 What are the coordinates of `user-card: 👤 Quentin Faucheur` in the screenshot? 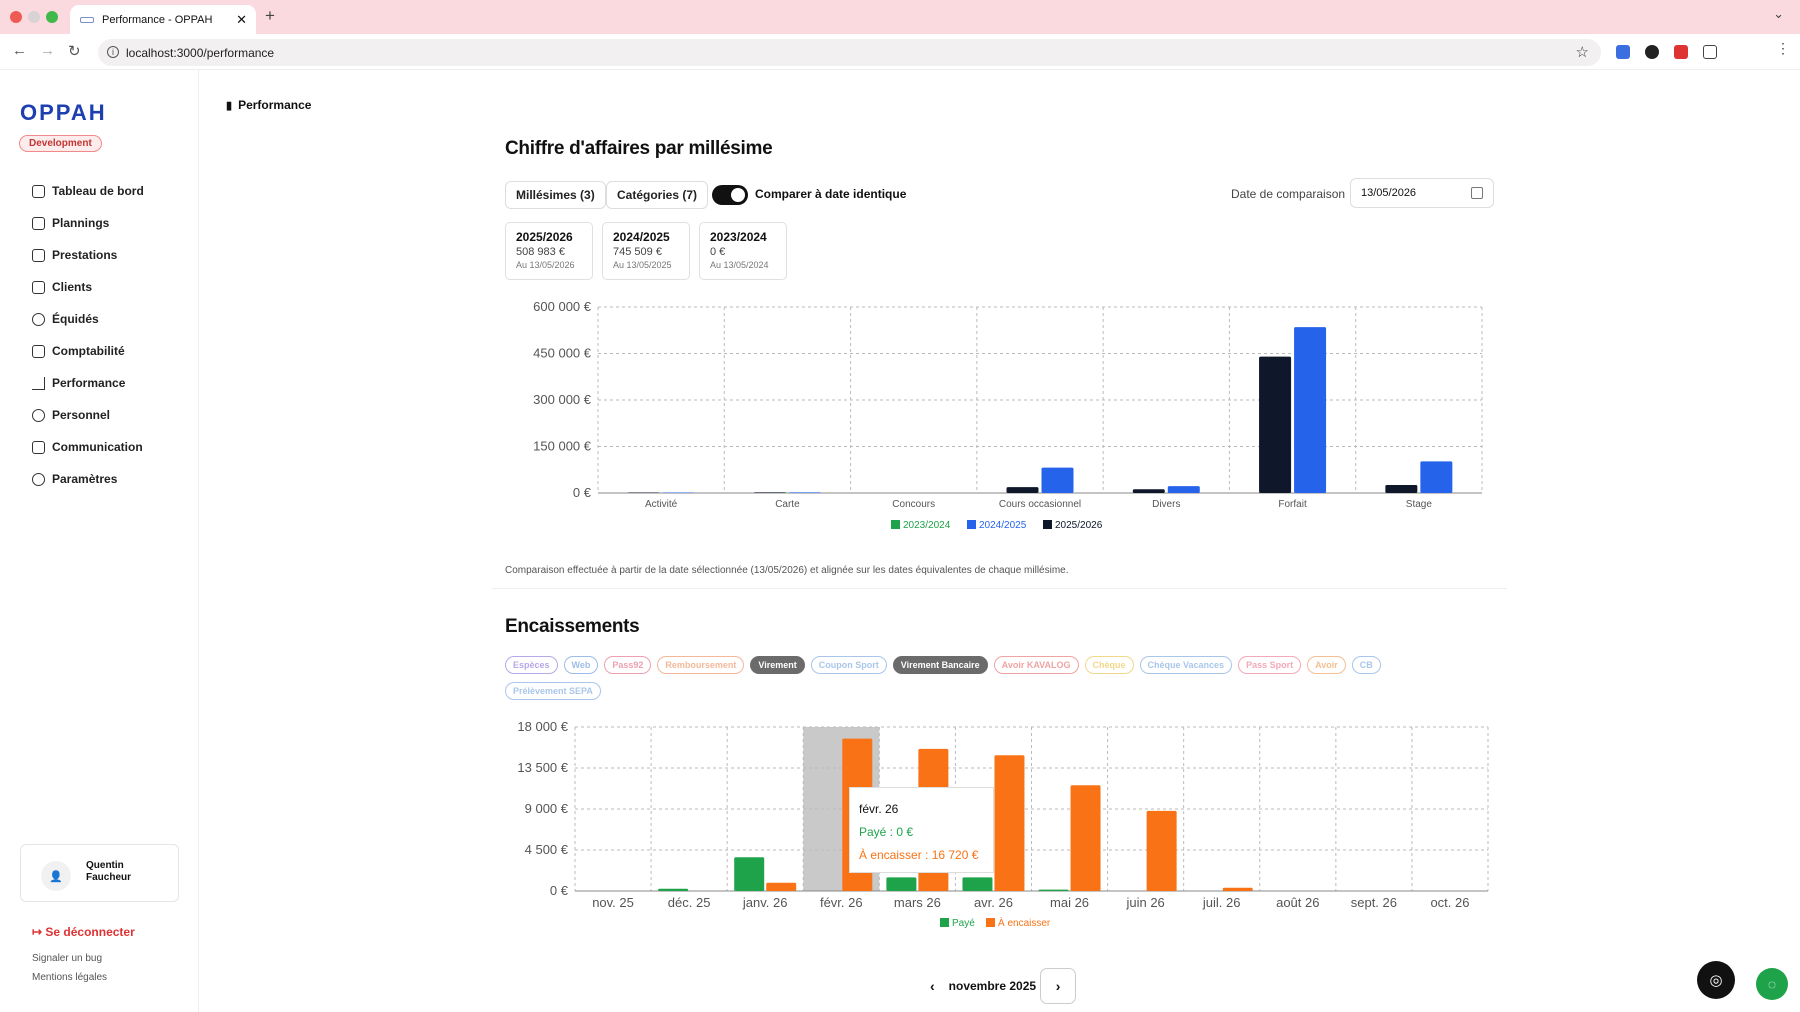 It's located at (99, 873).